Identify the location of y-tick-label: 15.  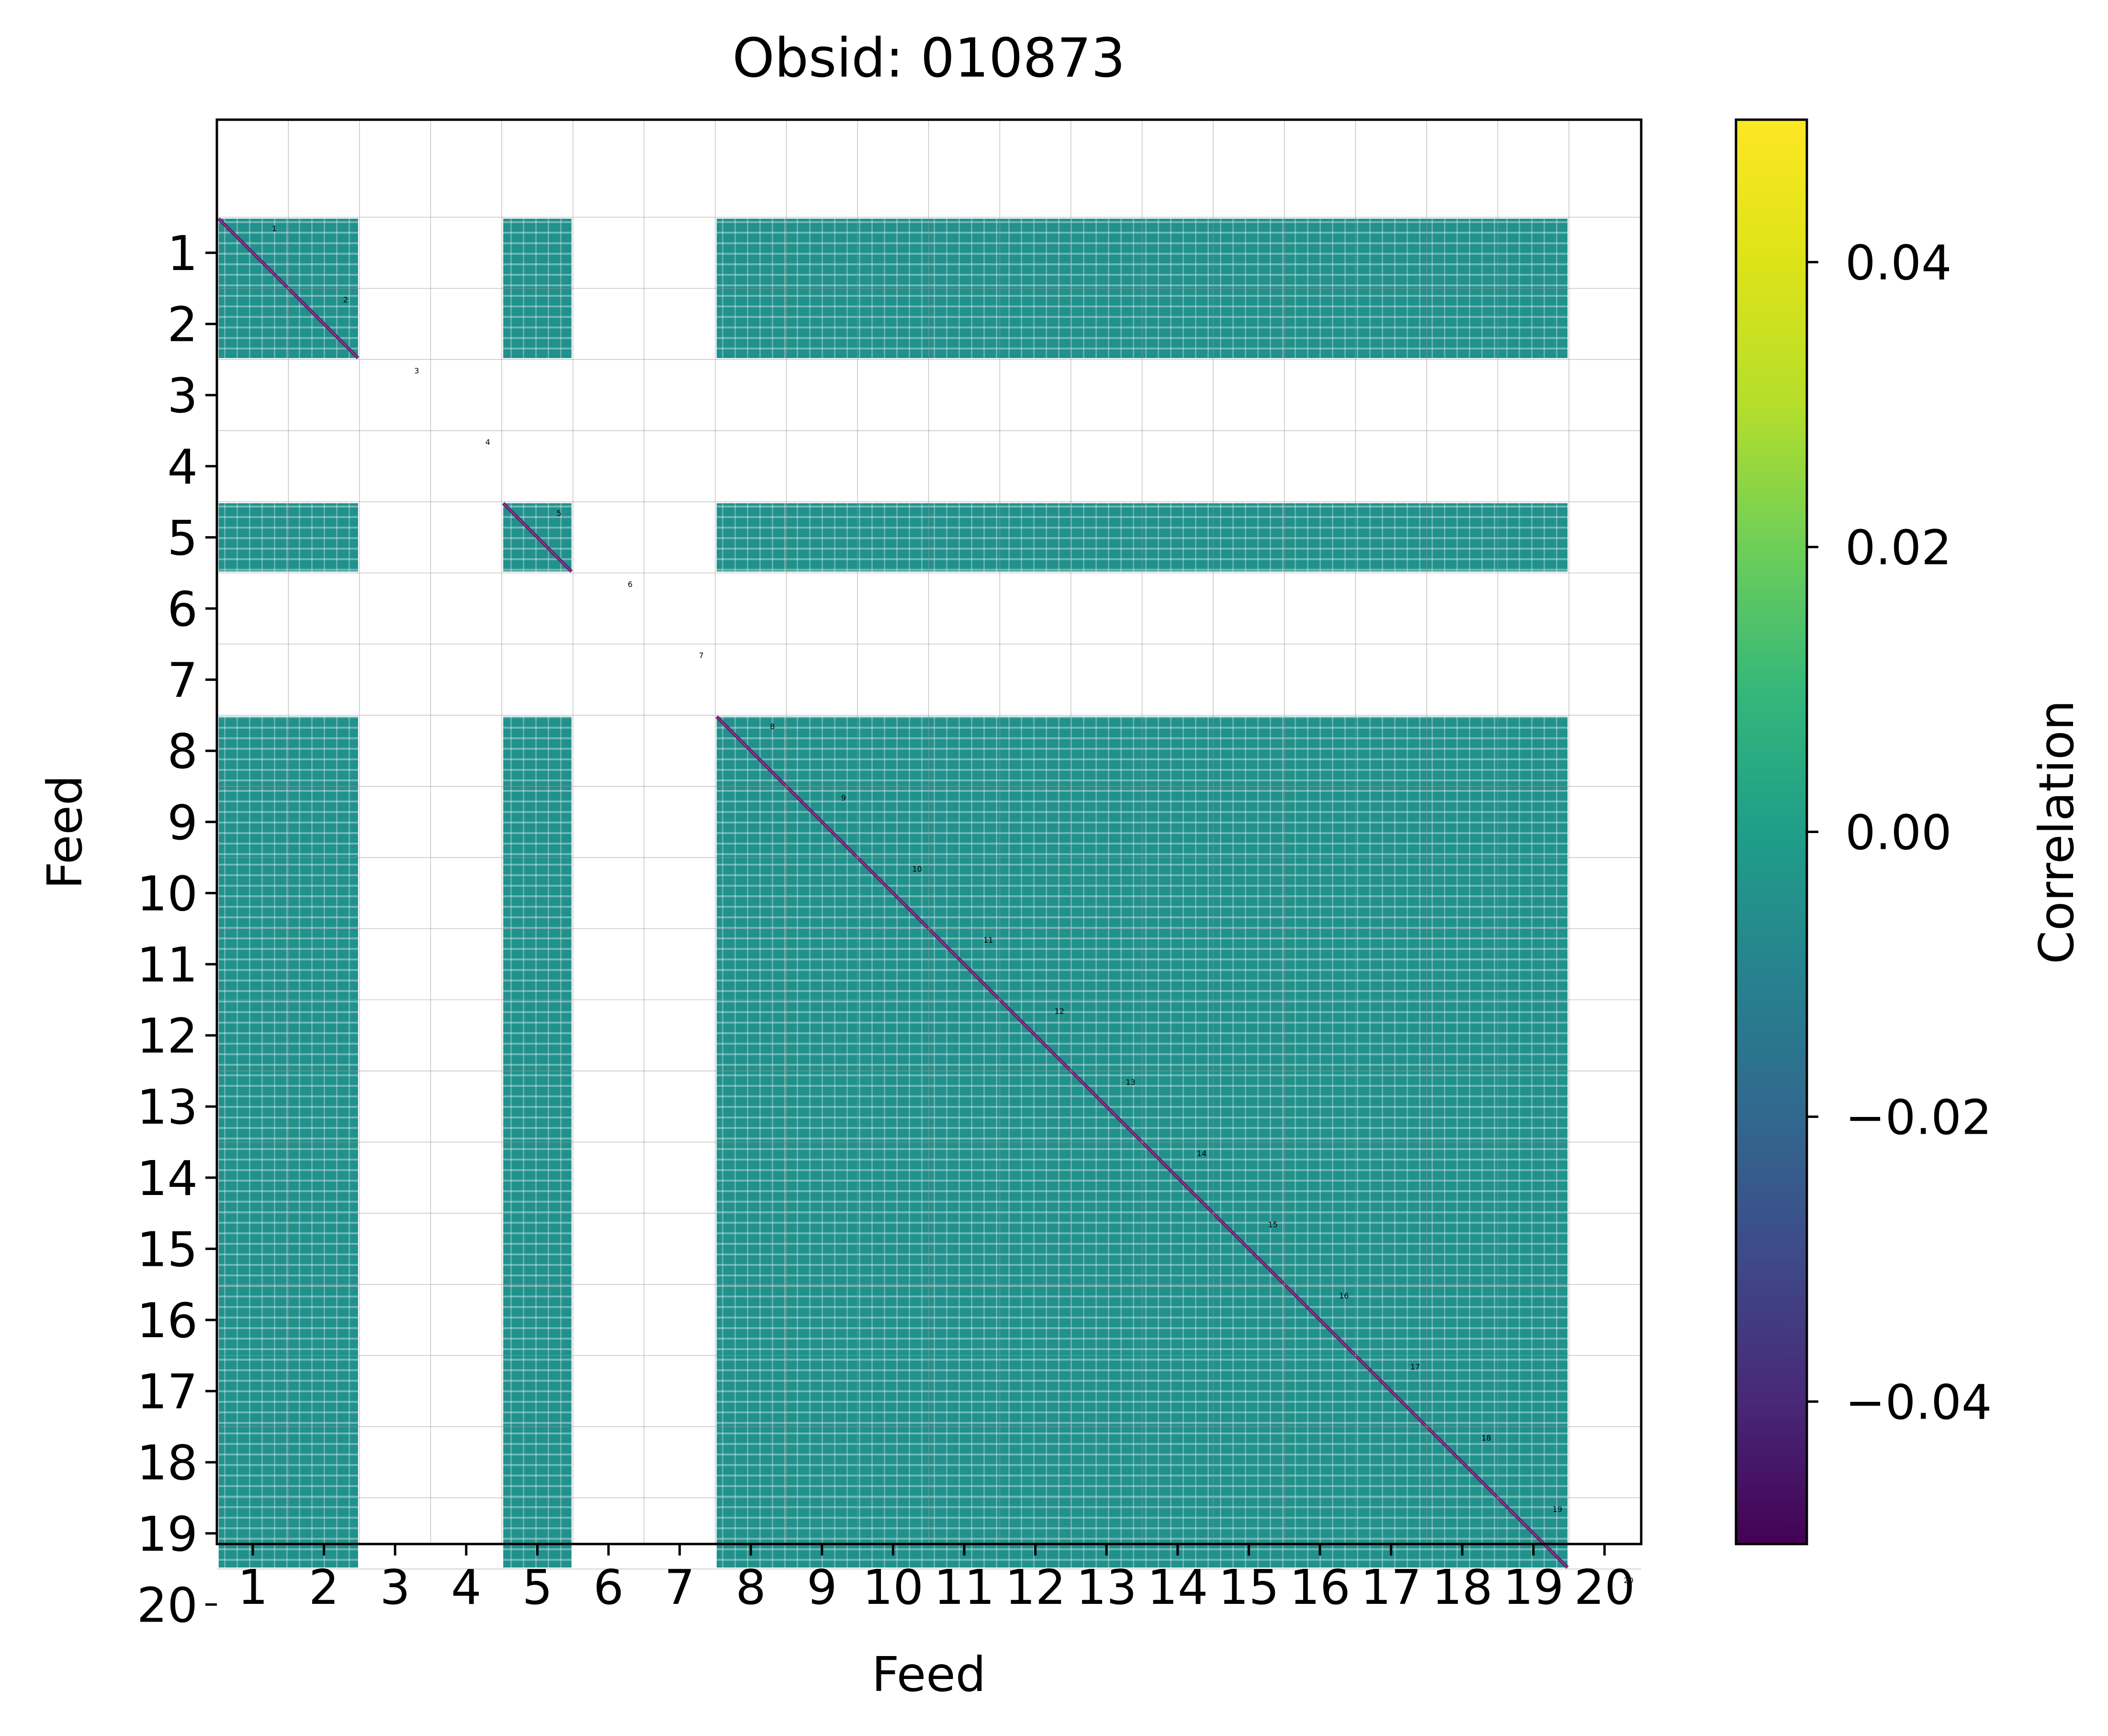
(167, 1249).